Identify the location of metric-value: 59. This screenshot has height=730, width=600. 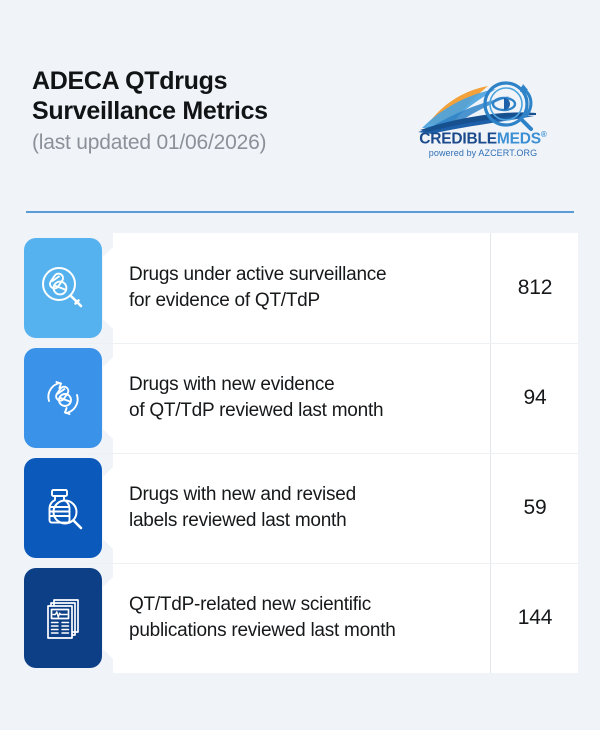
(535, 507).